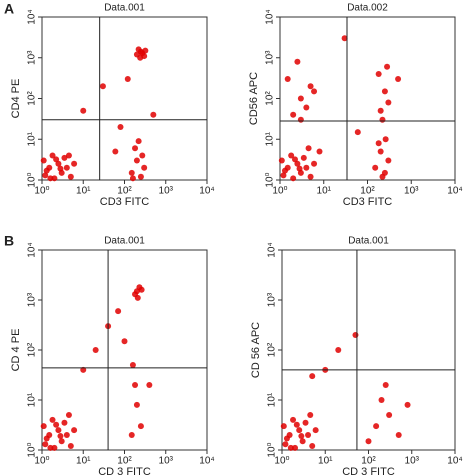 This screenshot has height=475, width=474. What do you see at coordinates (166, 461) in the screenshot?
I see `x-tick-label: 10³` at bounding box center [166, 461].